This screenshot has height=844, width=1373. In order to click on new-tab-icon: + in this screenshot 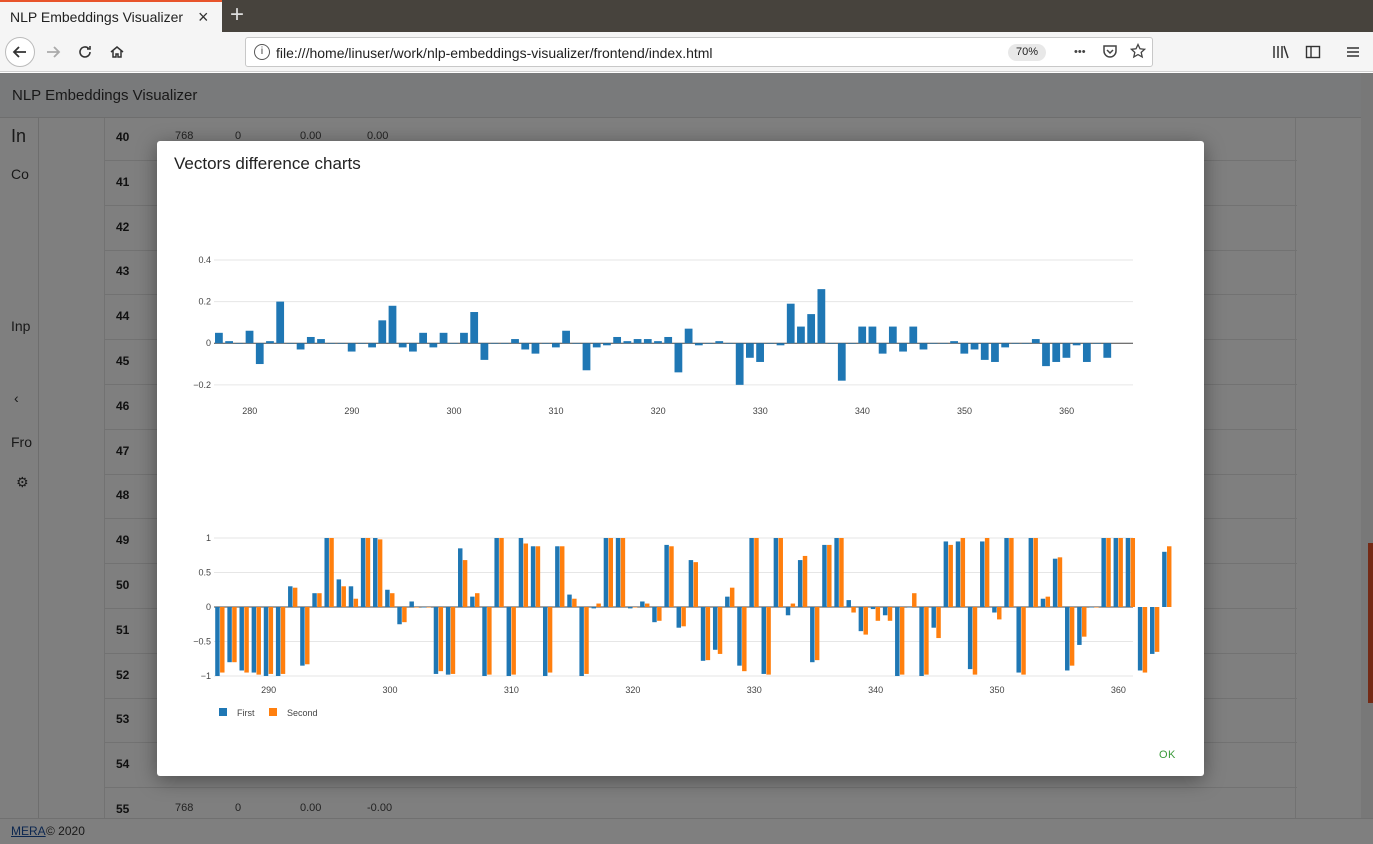, I will do `click(237, 14)`.